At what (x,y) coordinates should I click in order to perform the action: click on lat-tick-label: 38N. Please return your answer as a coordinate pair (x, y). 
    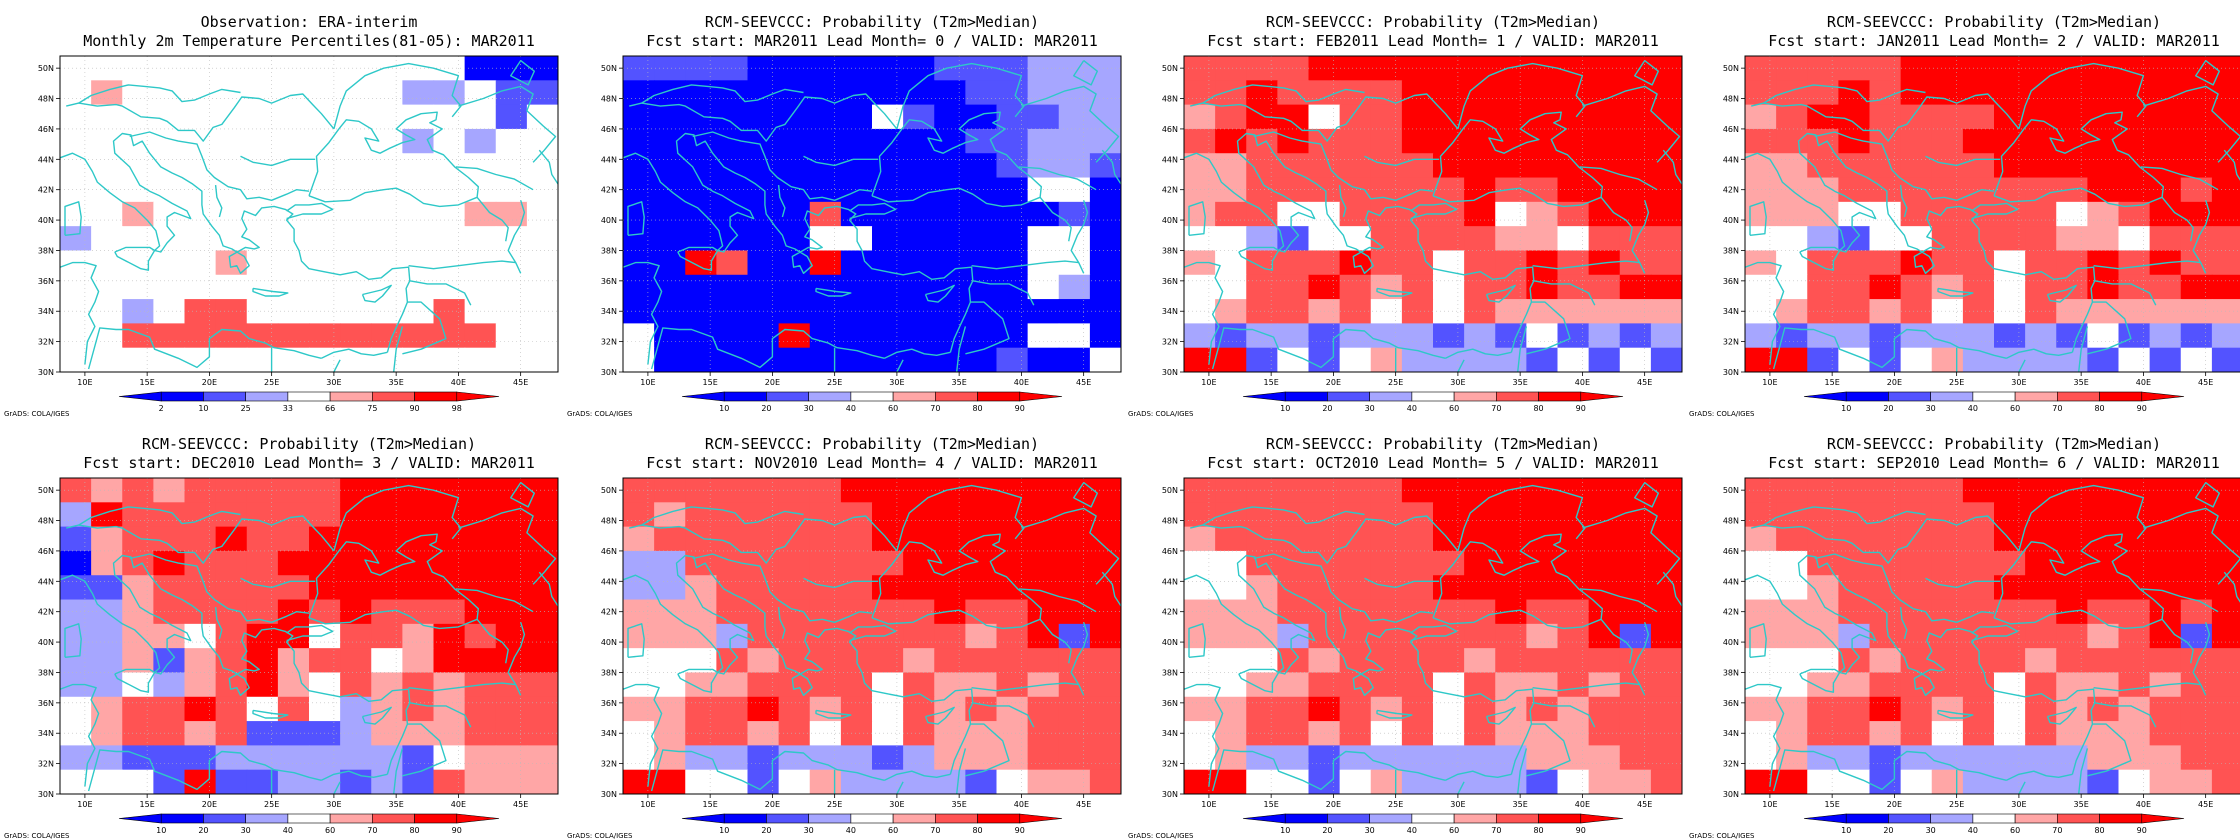
    Looking at the image, I should click on (46, 672).